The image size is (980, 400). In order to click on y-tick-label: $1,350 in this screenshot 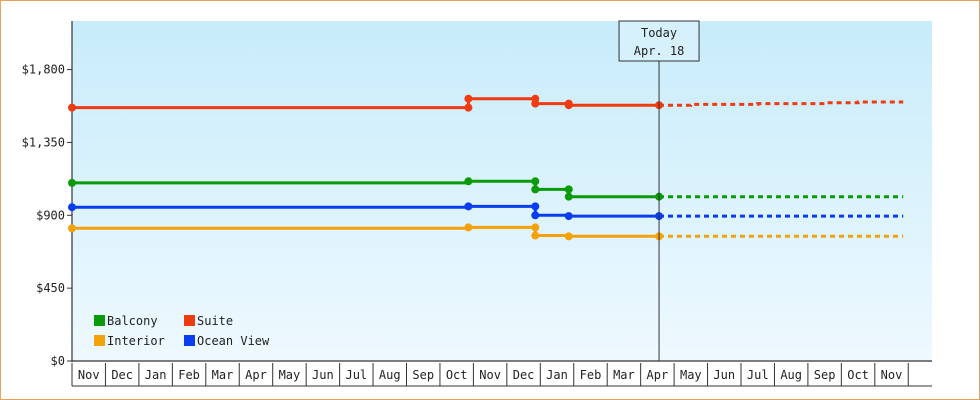, I will do `click(43, 142)`.